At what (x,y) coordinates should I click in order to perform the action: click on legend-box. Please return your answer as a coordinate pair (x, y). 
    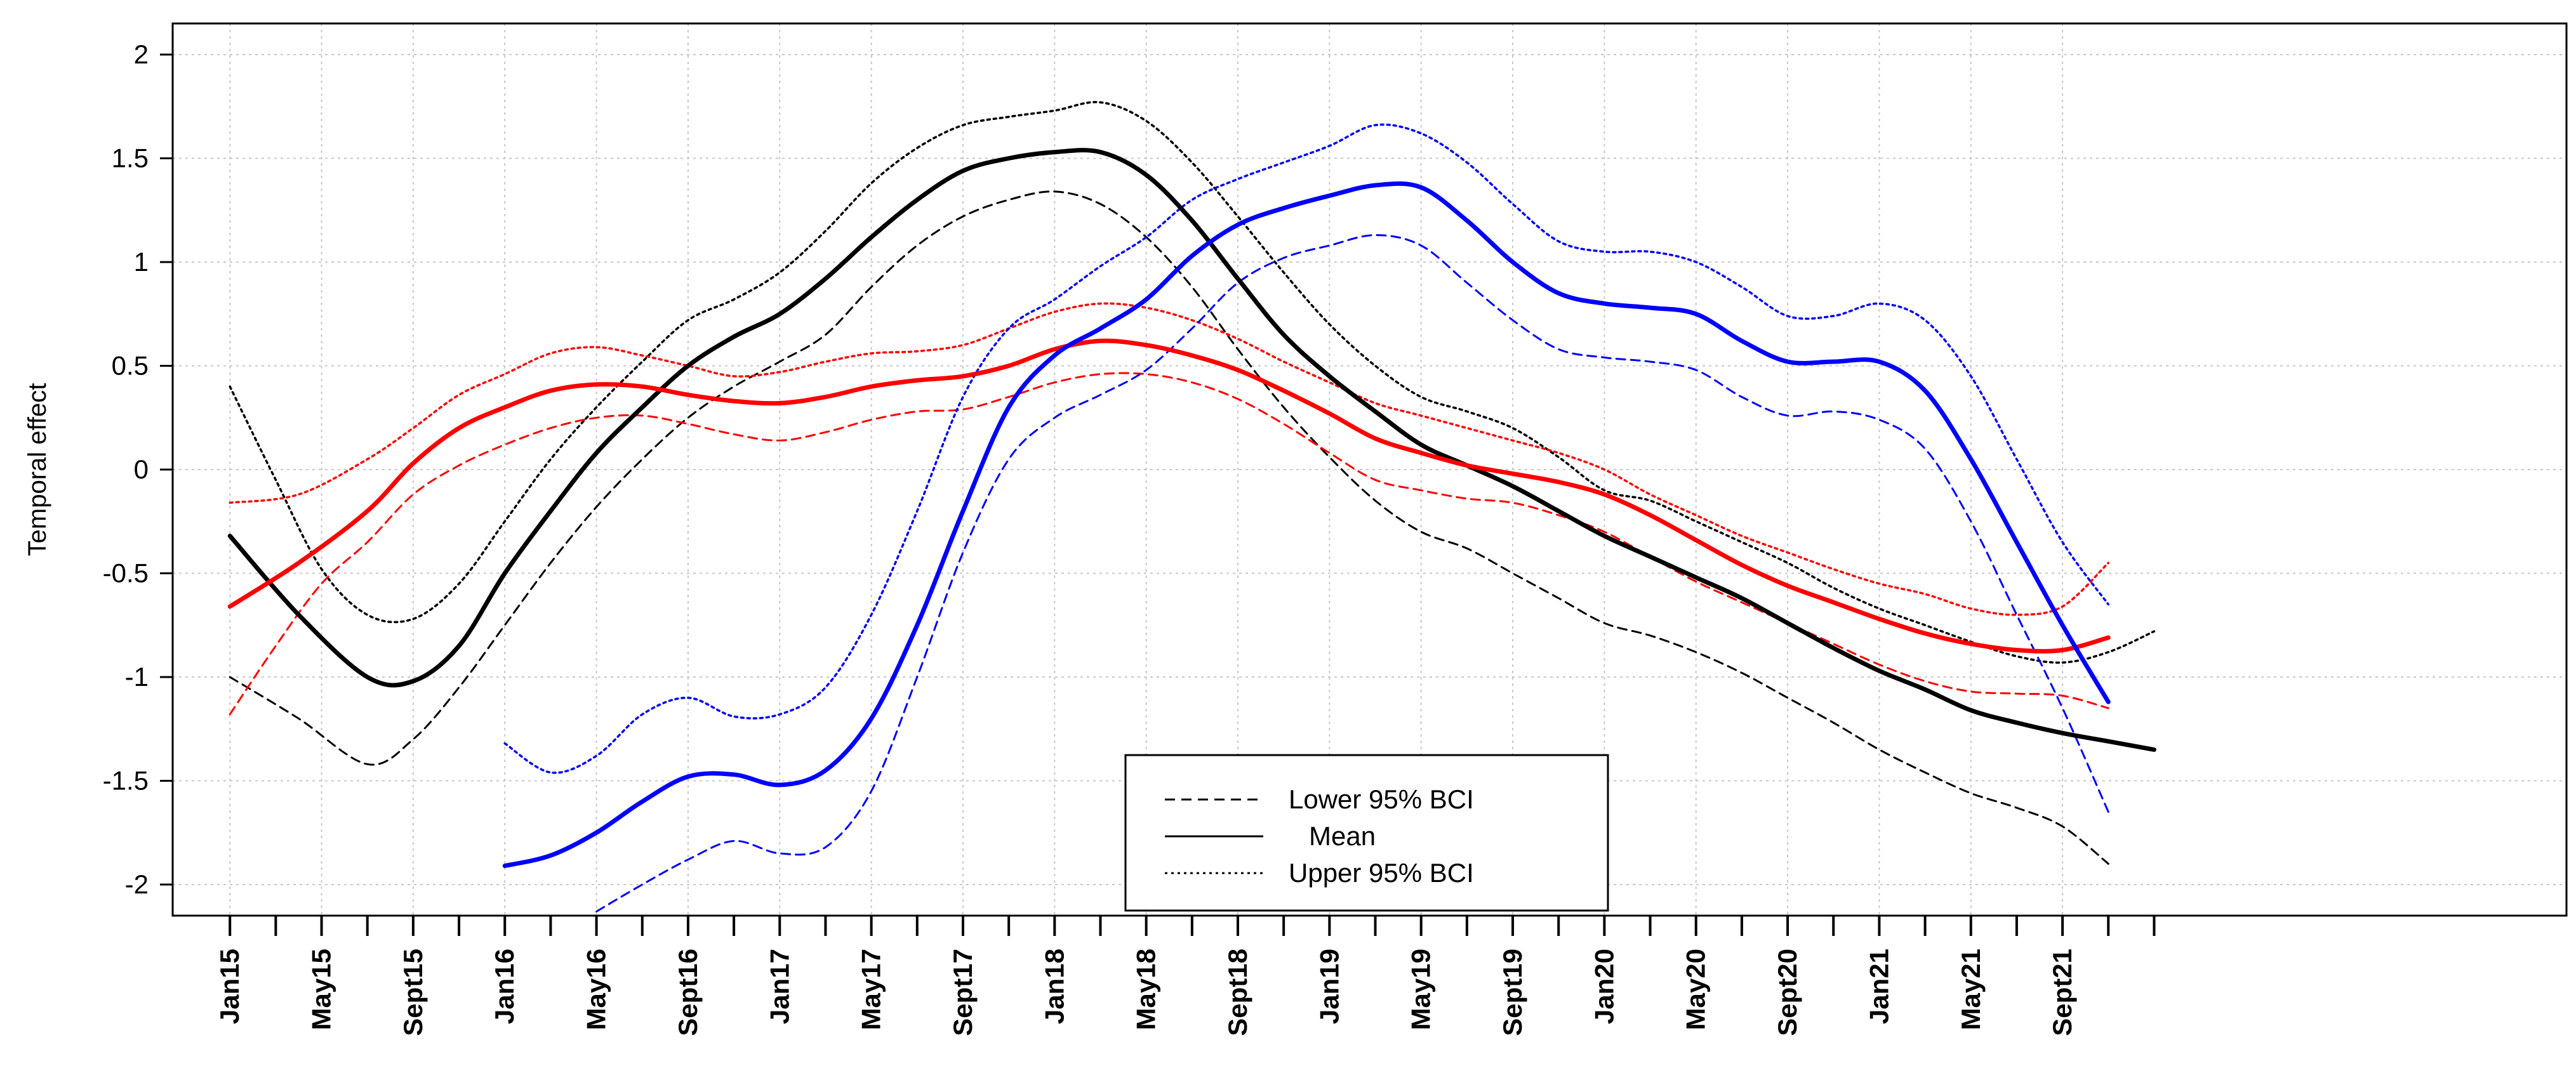
    Looking at the image, I should click on (1366, 833).